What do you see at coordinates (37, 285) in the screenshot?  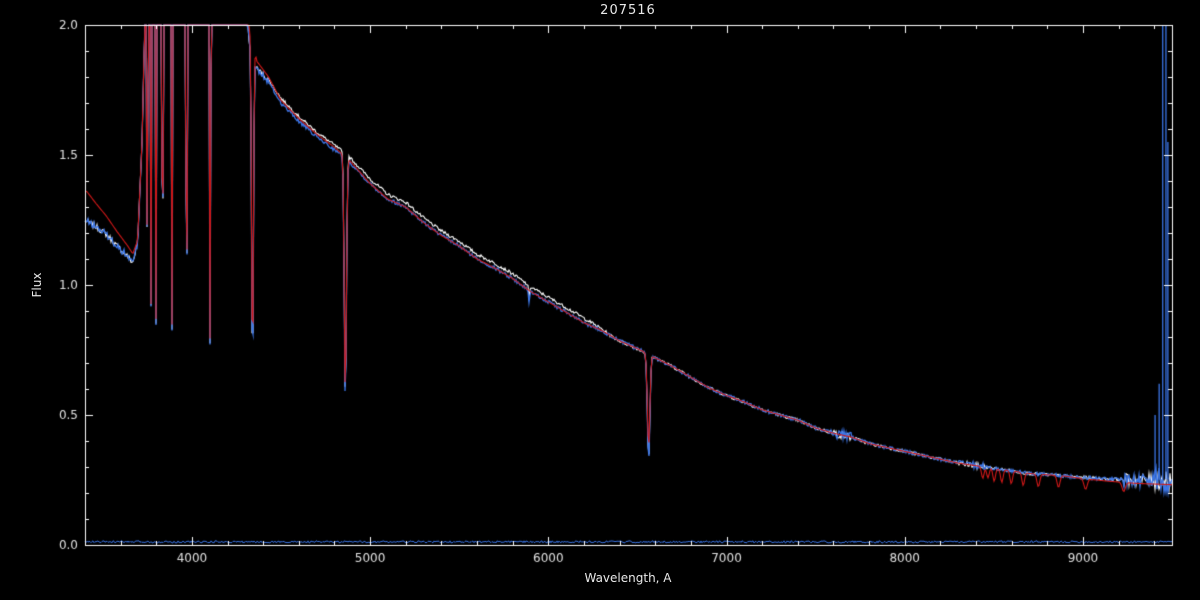 I see `y-axis-label: Flux` at bounding box center [37, 285].